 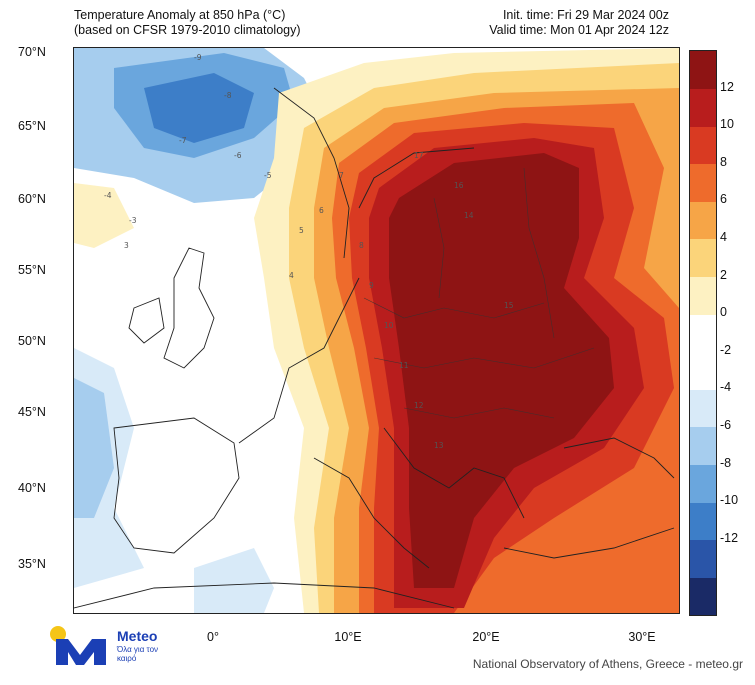 What do you see at coordinates (213, 637) in the screenshot?
I see `lon-label: 0°` at bounding box center [213, 637].